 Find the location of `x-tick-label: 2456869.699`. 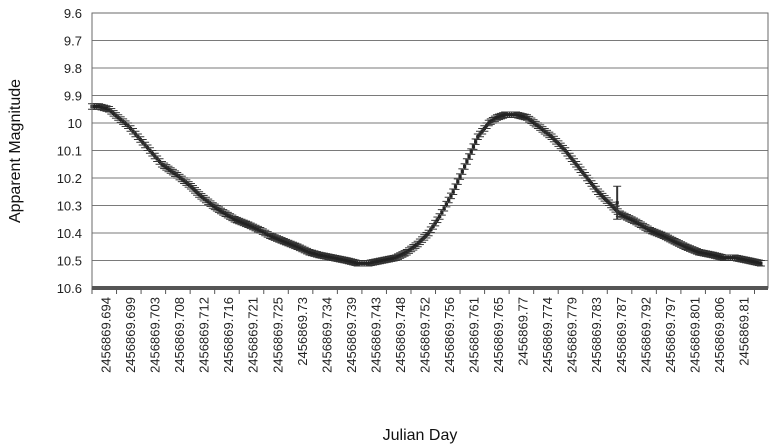

x-tick-label: 2456869.699 is located at coordinates (130, 335).